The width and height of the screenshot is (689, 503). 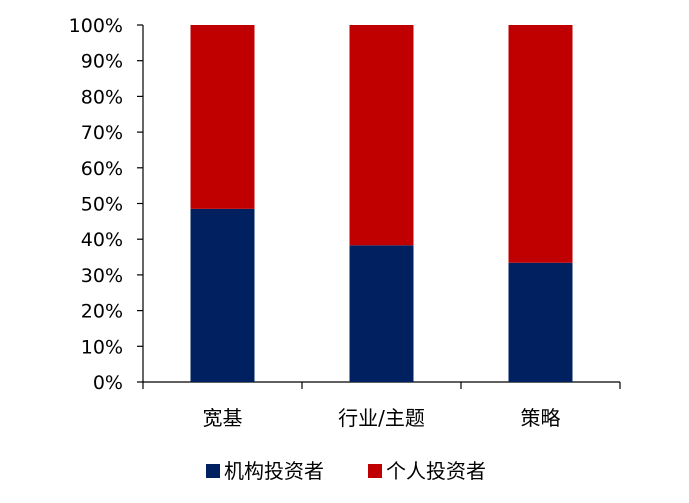 What do you see at coordinates (223, 418) in the screenshot?
I see `x-category-label: 宽基` at bounding box center [223, 418].